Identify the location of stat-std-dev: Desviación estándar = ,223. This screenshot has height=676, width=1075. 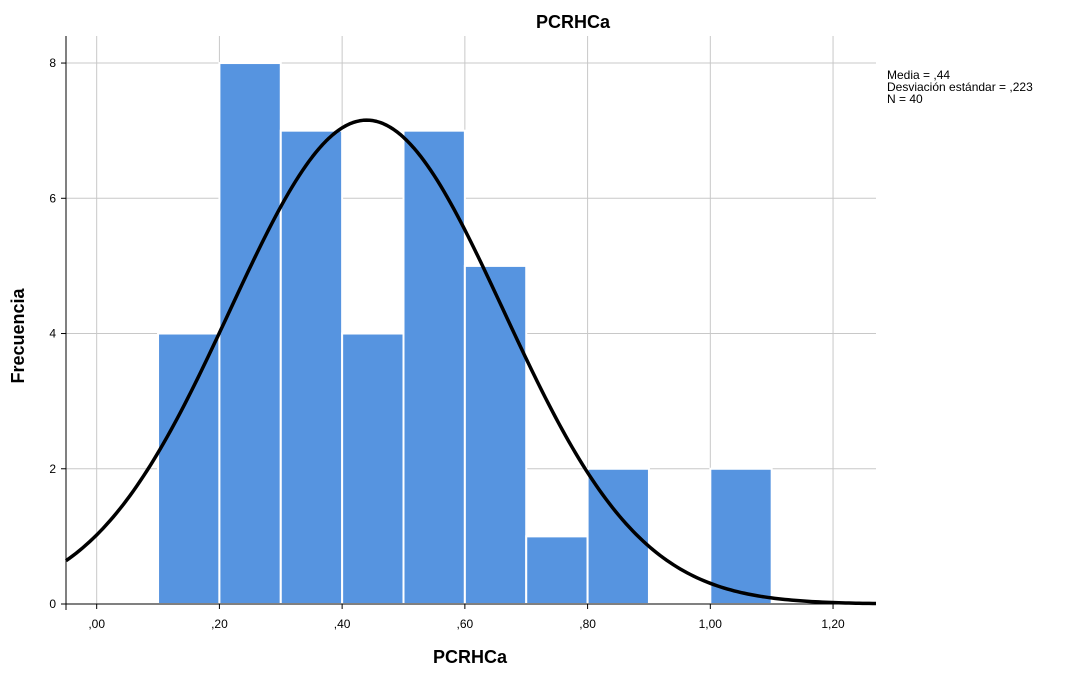
(960, 87).